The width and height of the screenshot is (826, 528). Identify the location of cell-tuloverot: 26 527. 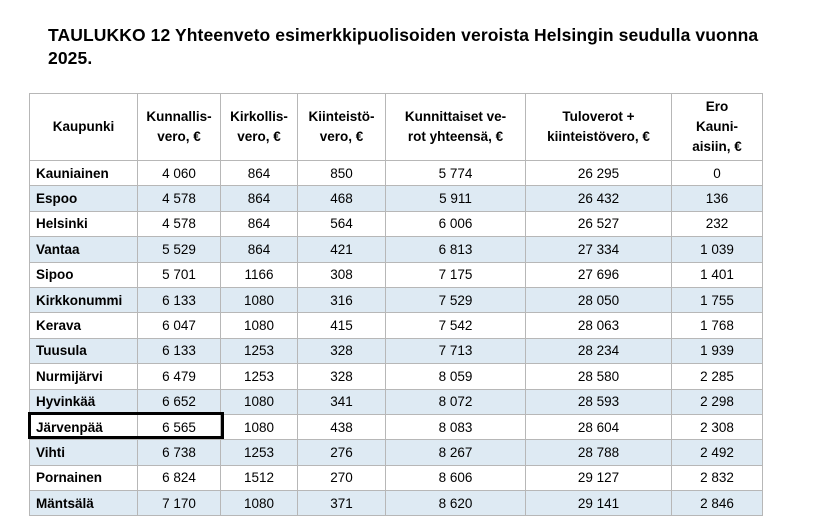
(598, 224).